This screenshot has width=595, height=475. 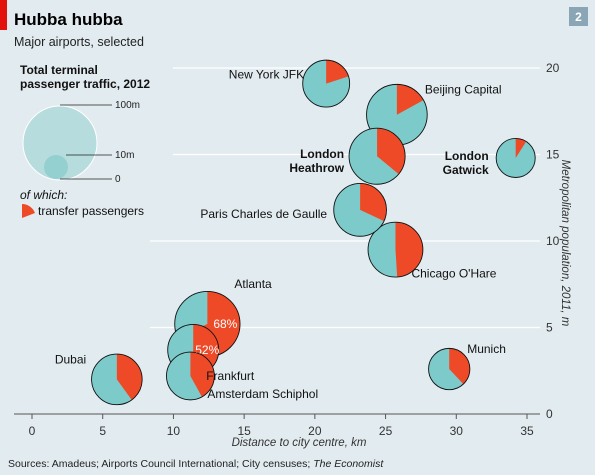 What do you see at coordinates (102, 431) in the screenshot?
I see `x-tick-5: 5` at bounding box center [102, 431].